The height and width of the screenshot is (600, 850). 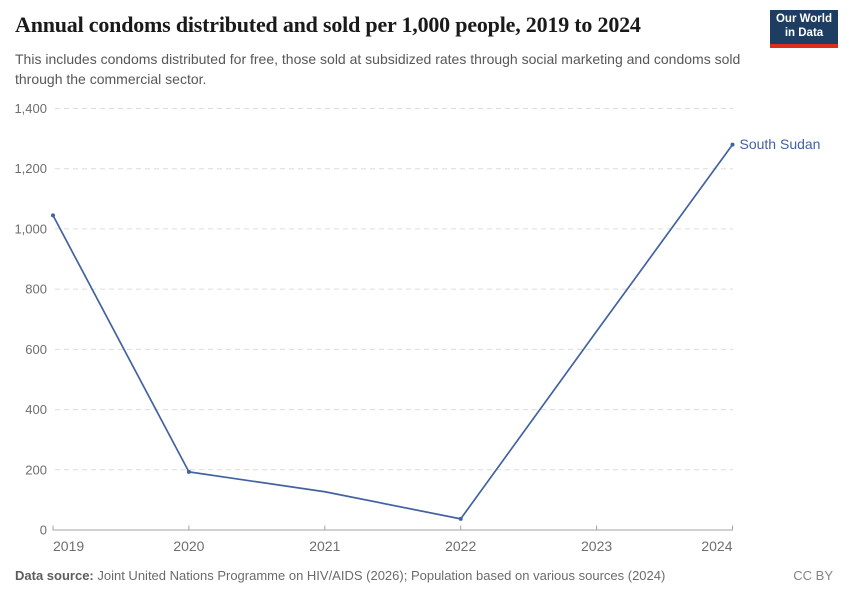 What do you see at coordinates (780, 144) in the screenshot?
I see `series-label-south-sudan: South Sudan` at bounding box center [780, 144].